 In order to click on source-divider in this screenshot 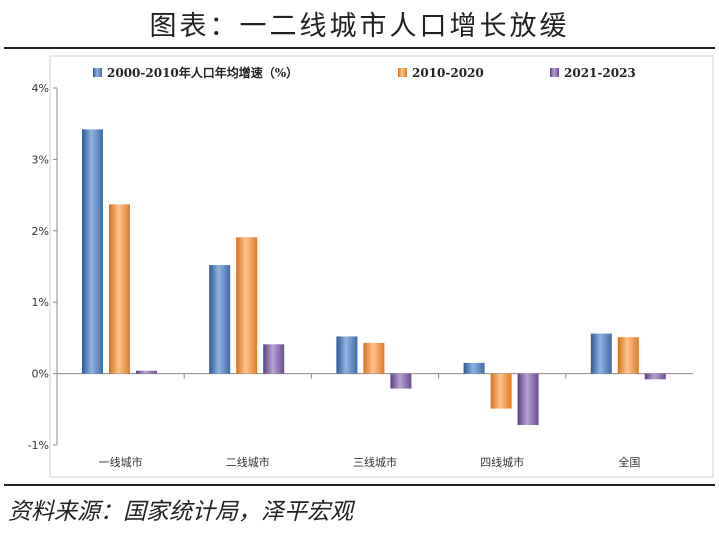, I will do `click(359, 485)`.